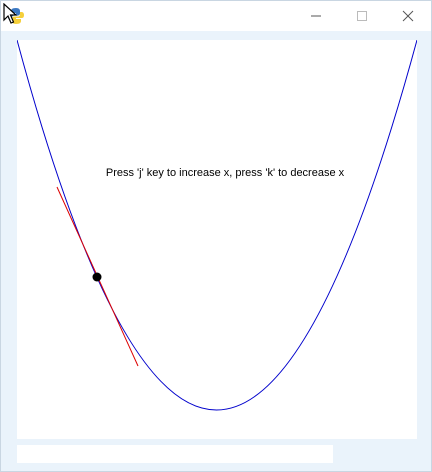  I want to click on maximize-icon, so click(362, 16).